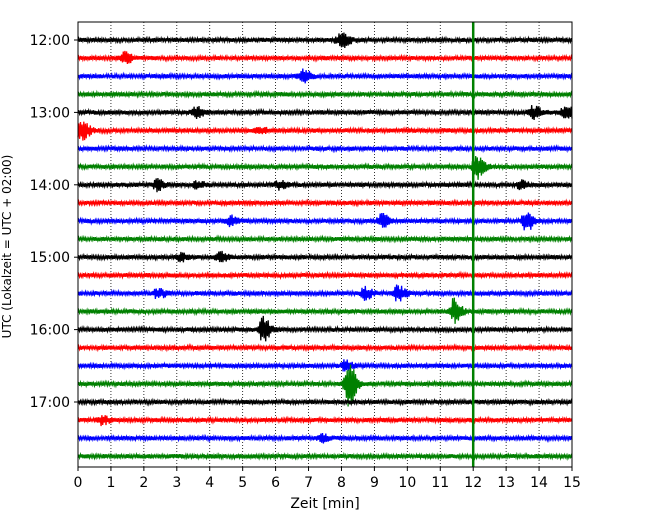 This screenshot has height=520, width=650. Describe the element at coordinates (440, 483) in the screenshot. I see `x-tick-label: 11` at that location.